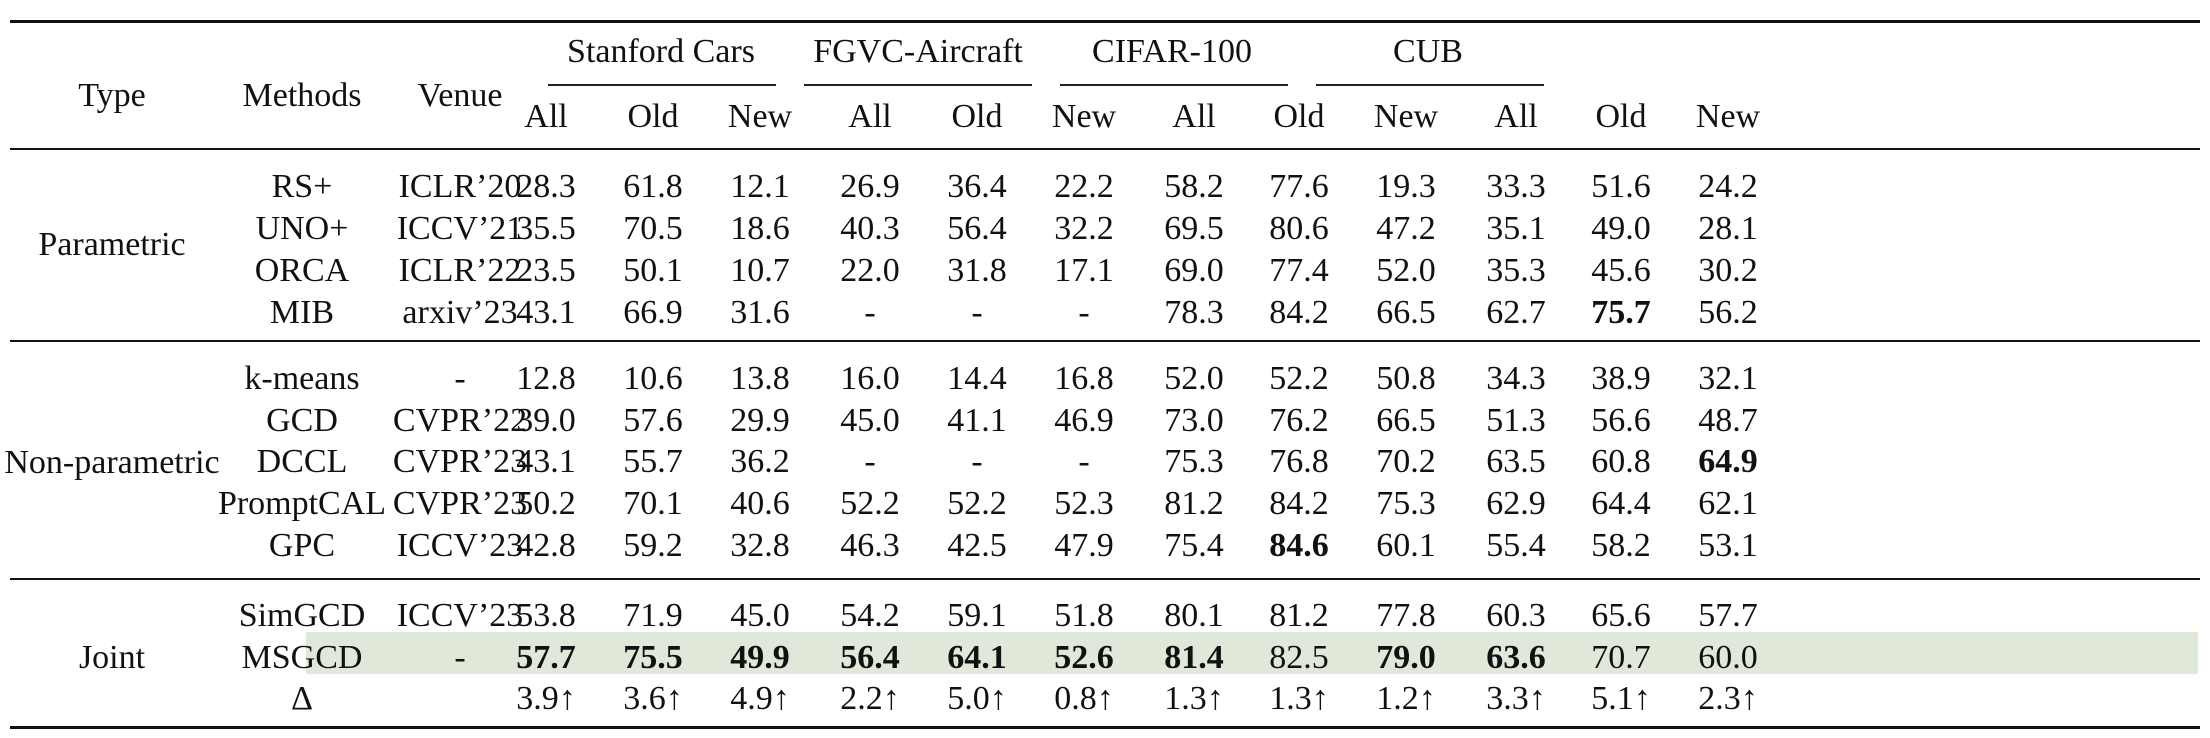 The image size is (2210, 738). Describe the element at coordinates (1084, 615) in the screenshot. I see `value-cell: 51.8` at that location.